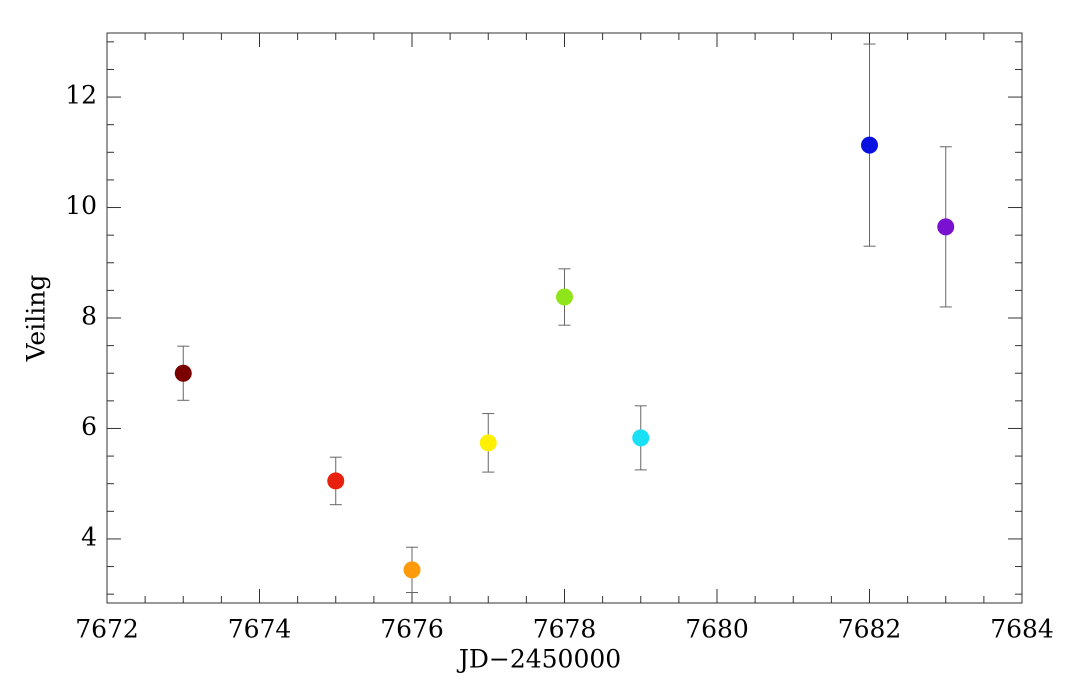 Image resolution: width=1080 pixels, height=694 pixels. Describe the element at coordinates (89, 316) in the screenshot. I see `y-tick-label: 8` at that location.